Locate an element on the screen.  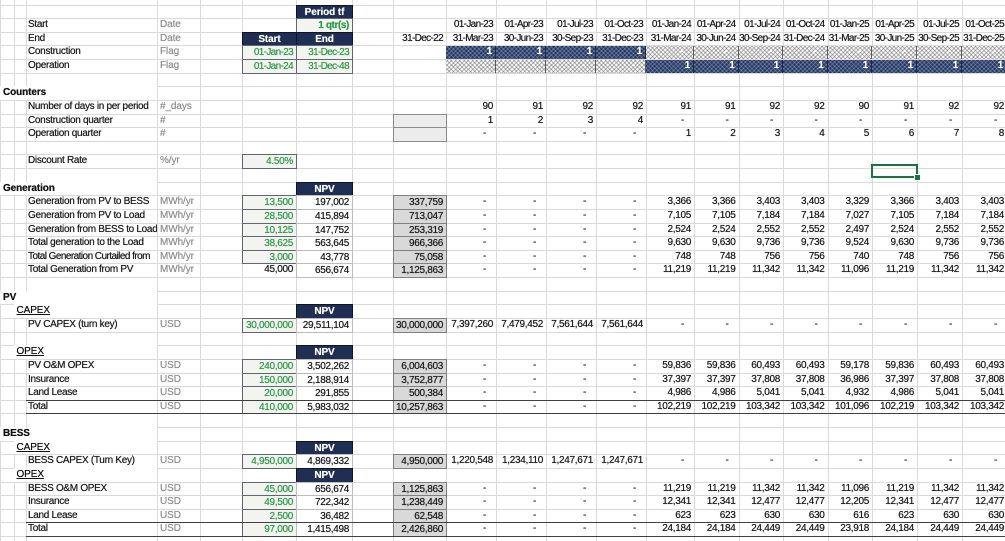
period-end-date: 31-Dec-23 is located at coordinates (622, 38).